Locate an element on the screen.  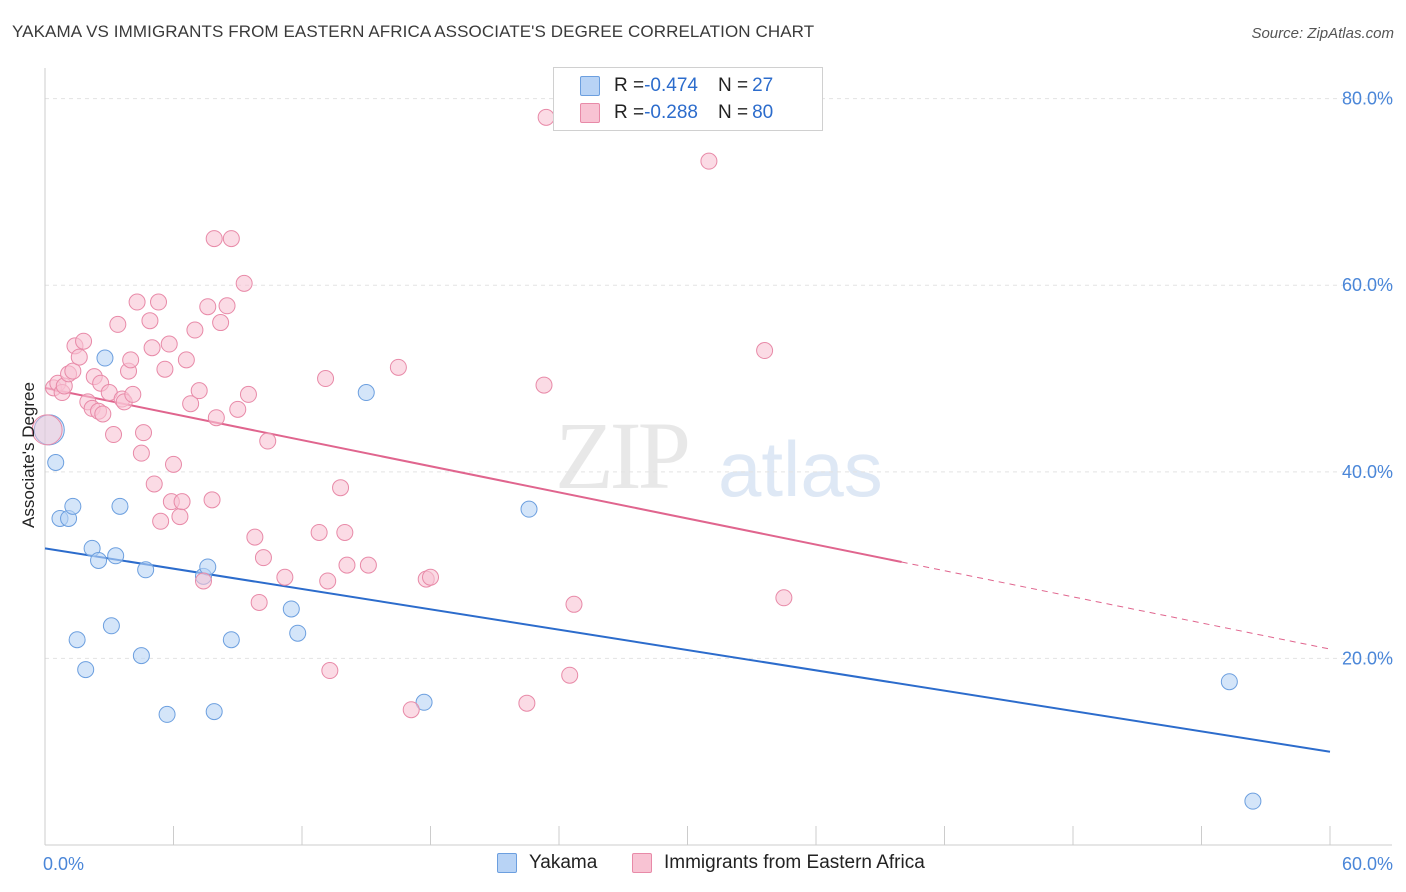
legend-row-yakama: R = -0.474 N = 27 is located at coordinates (676, 86).